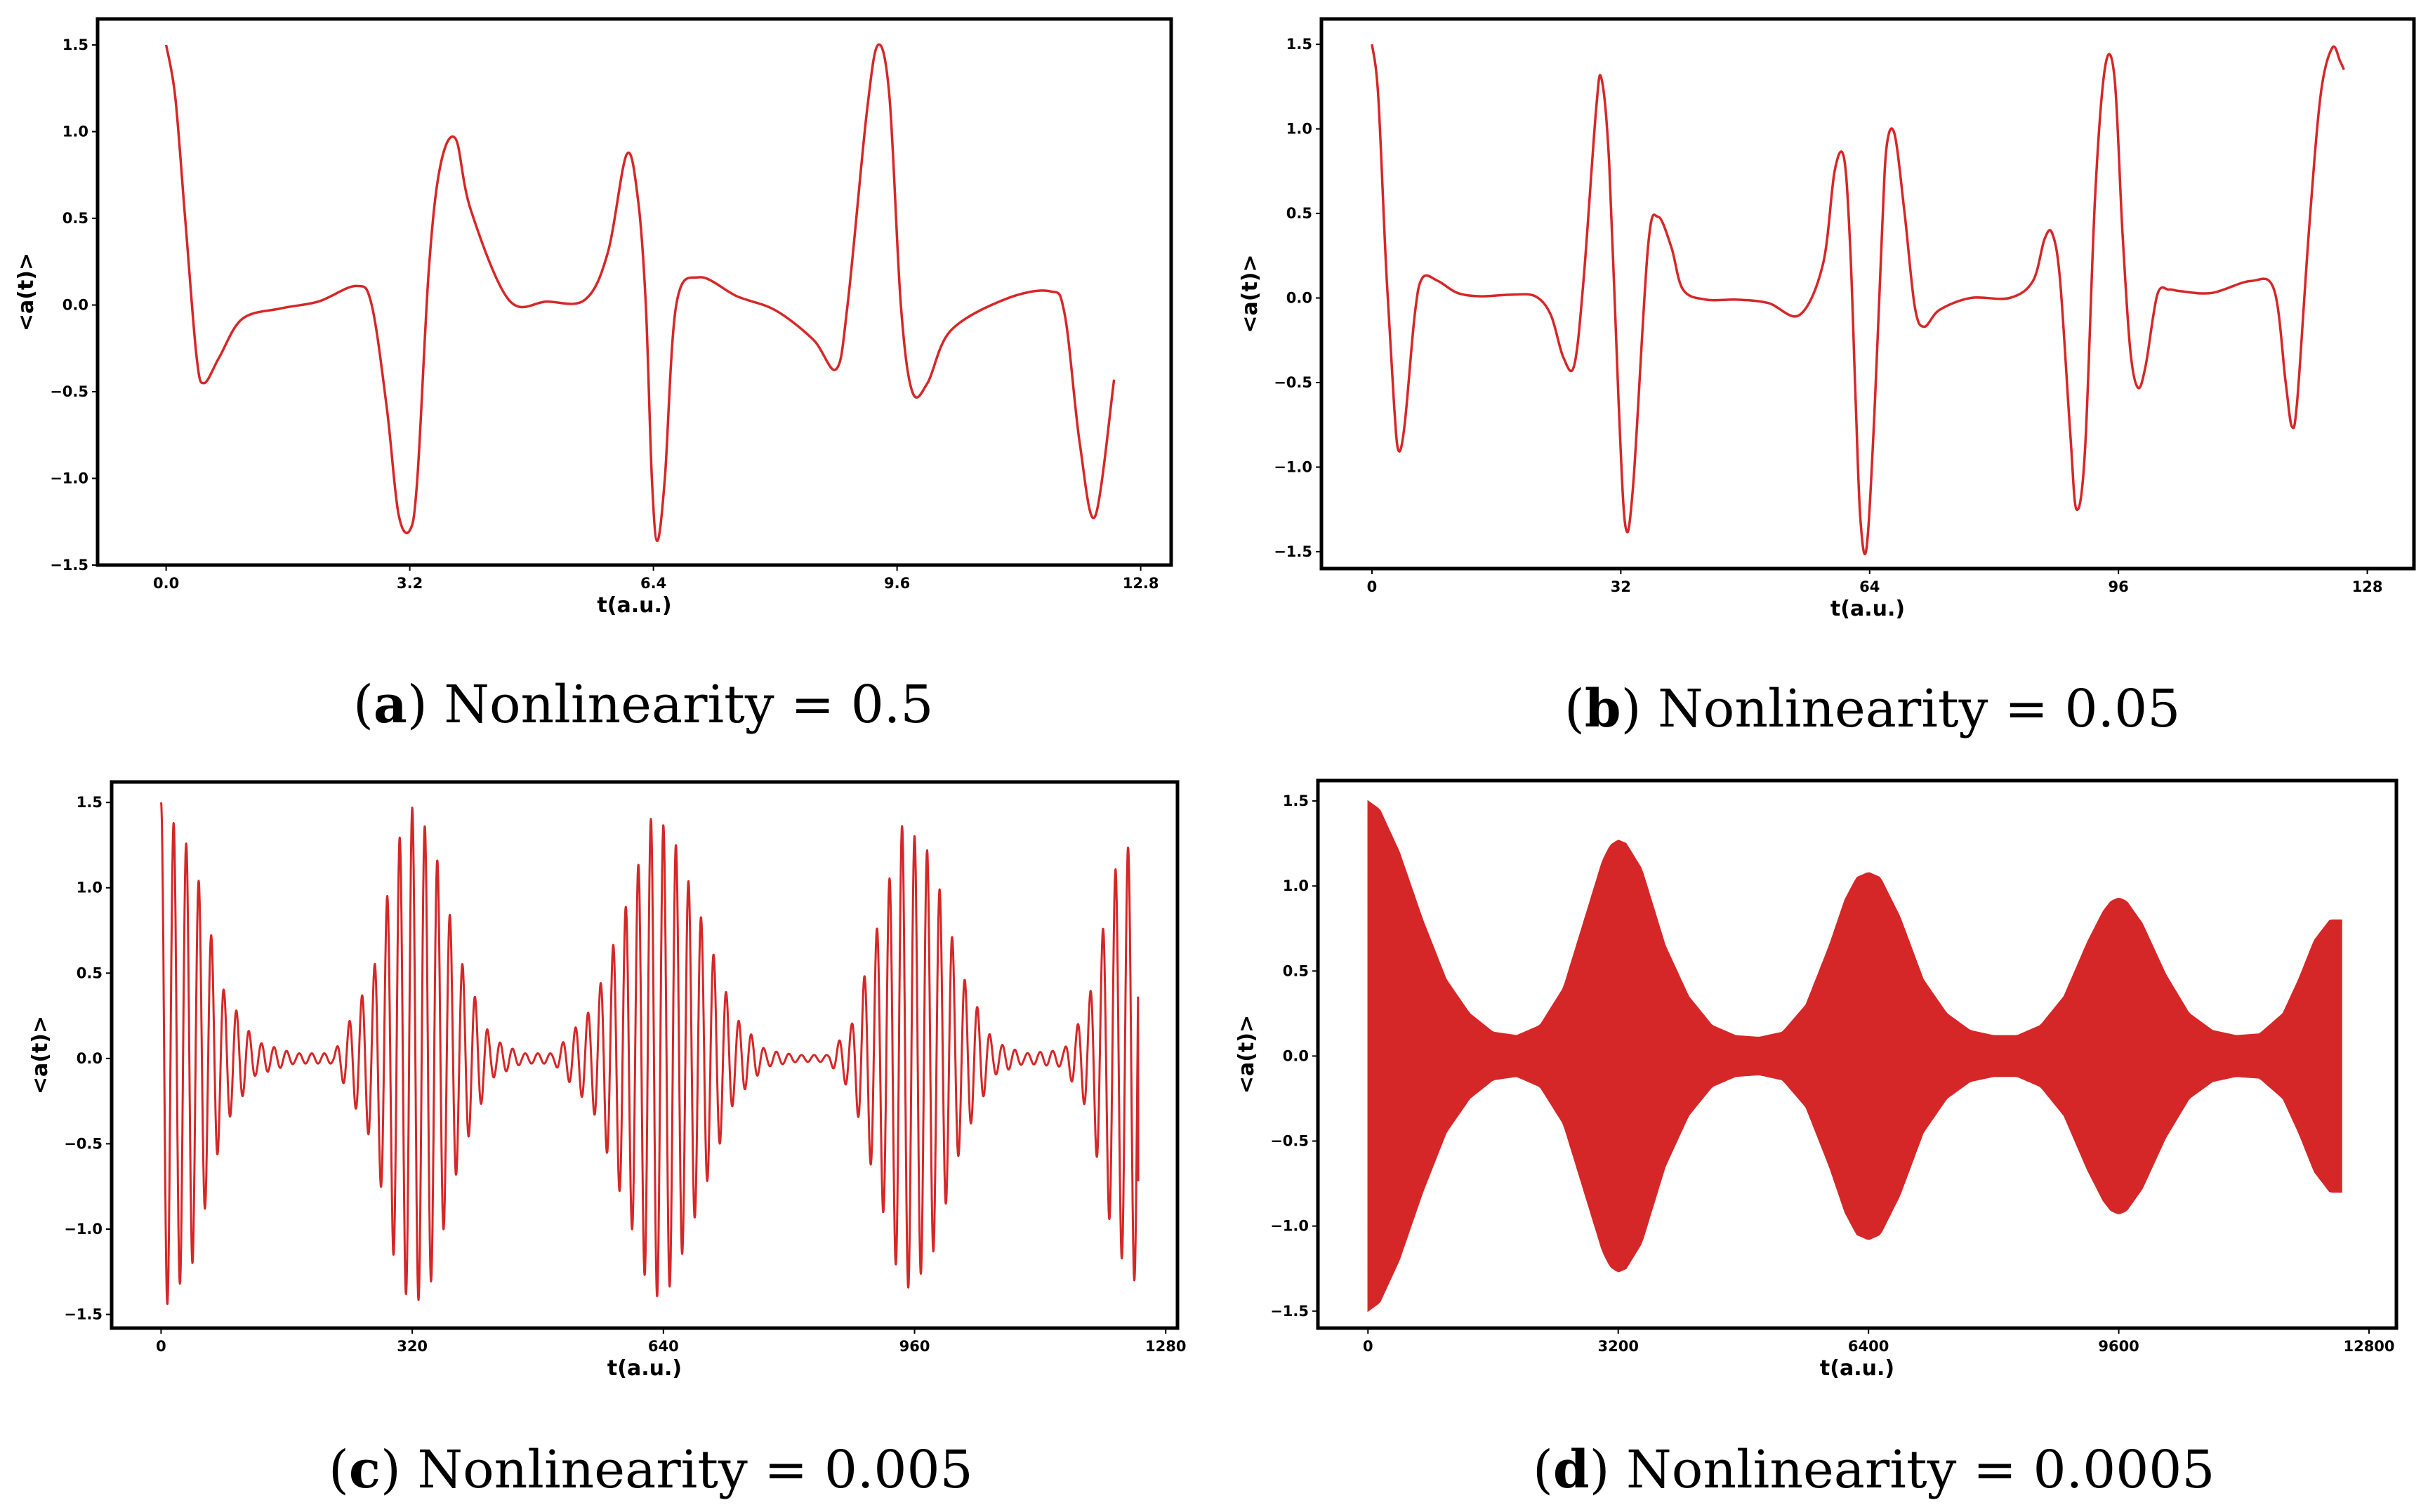 The image size is (2428, 1512). What do you see at coordinates (1618, 1346) in the screenshot?
I see `x-tick-label: 3200` at bounding box center [1618, 1346].